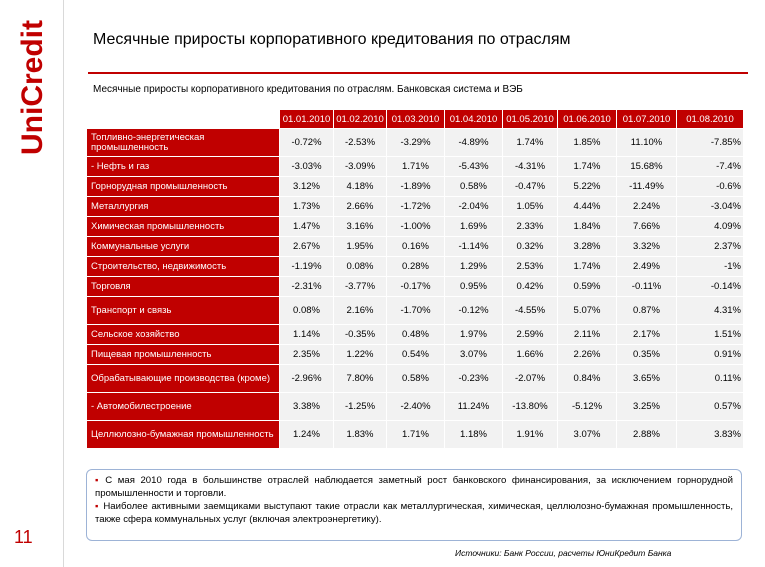  Describe the element at coordinates (530, 434) in the screenshot. I see `table-cell: 1.91%` at that location.